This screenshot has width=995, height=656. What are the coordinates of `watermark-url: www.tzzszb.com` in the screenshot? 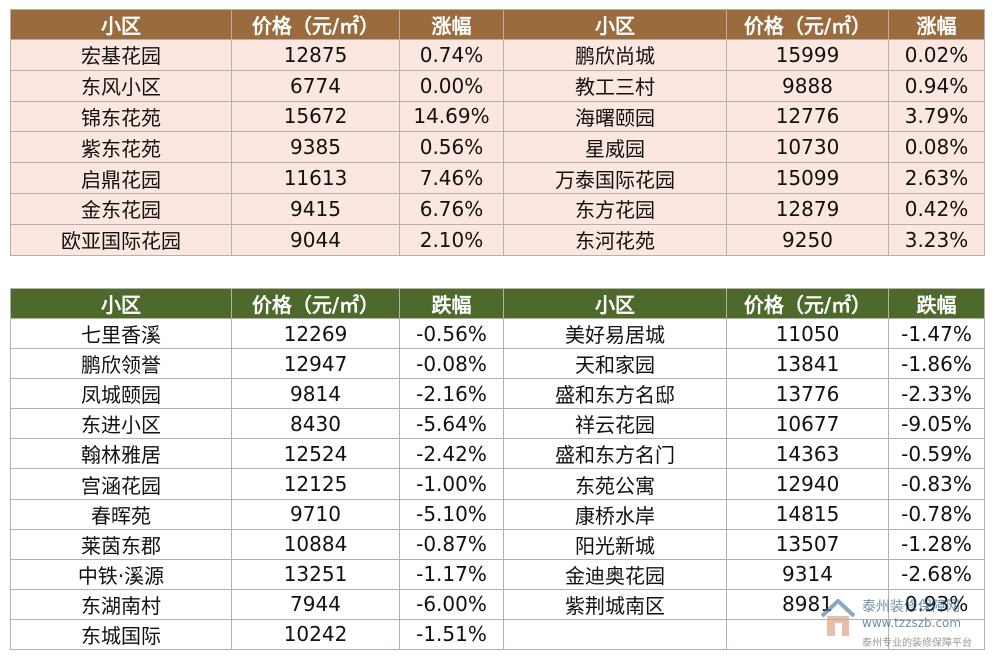 It's located at (912, 623).